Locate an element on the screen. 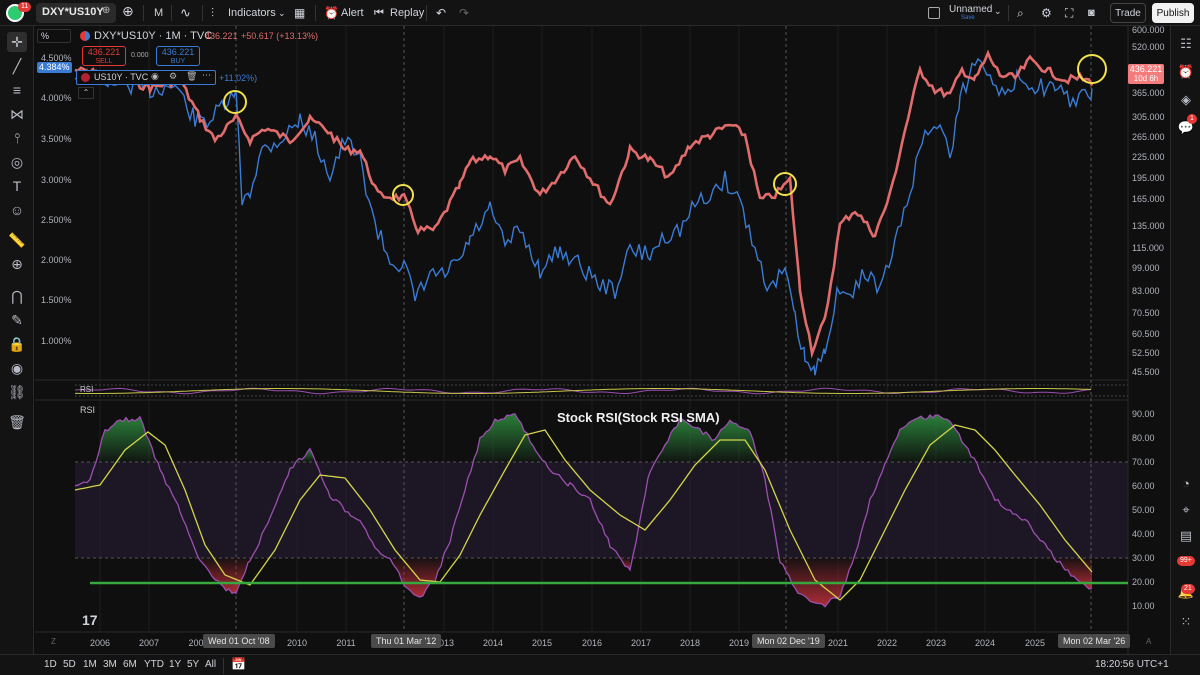 This screenshot has width=1200, height=675. time-axis-label: 2011 is located at coordinates (346, 643).